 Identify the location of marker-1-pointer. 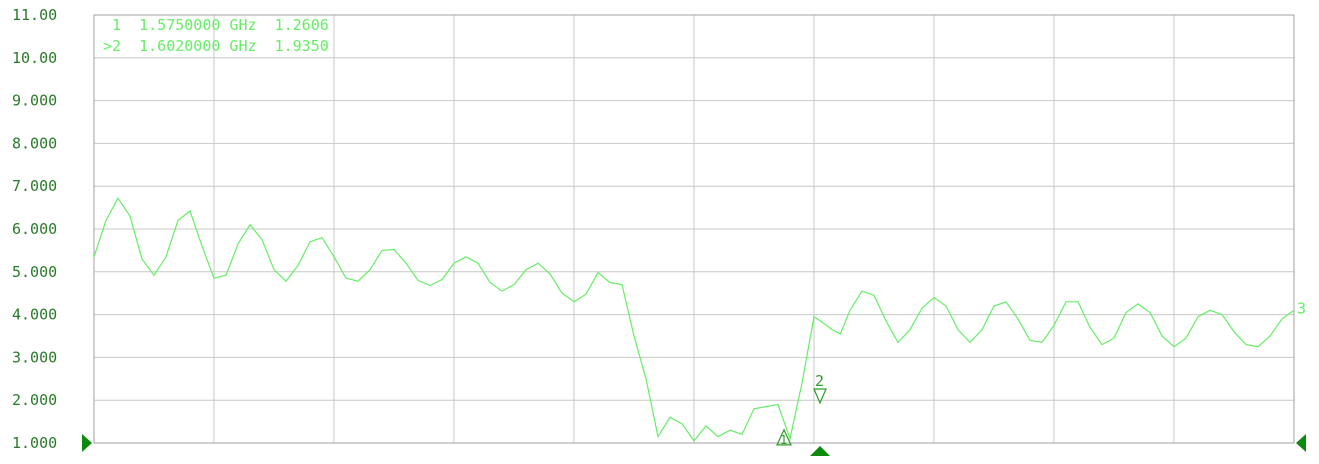
(784, 437).